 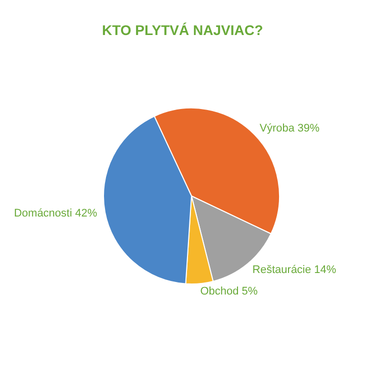 I want to click on slice-label: Reštaurácie 14%, so click(x=294, y=270).